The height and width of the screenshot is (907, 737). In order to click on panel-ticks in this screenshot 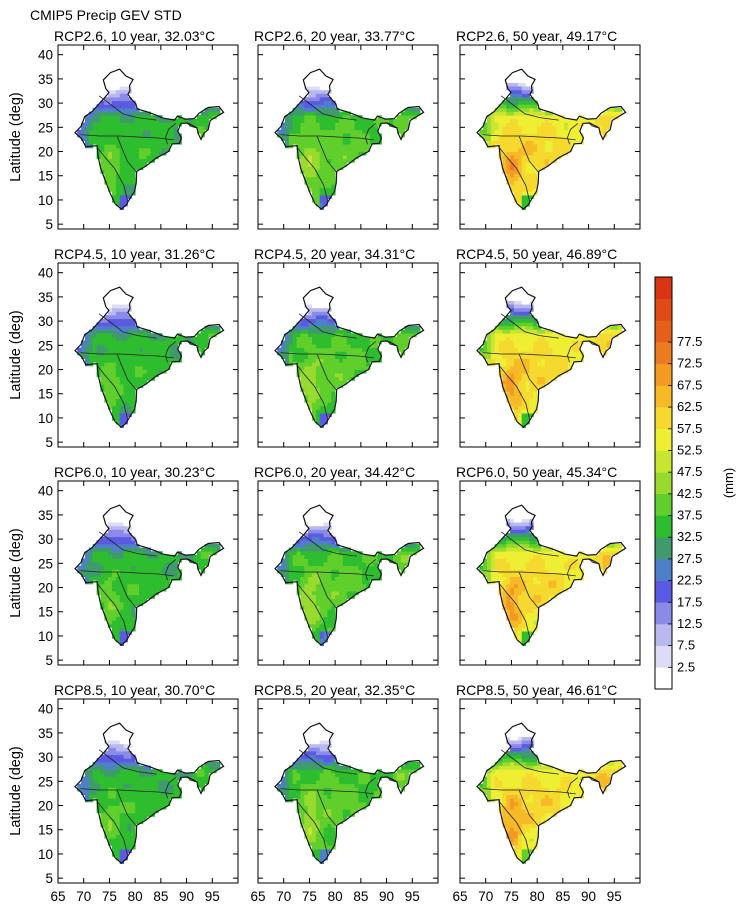, I will do `click(347, 573)`.